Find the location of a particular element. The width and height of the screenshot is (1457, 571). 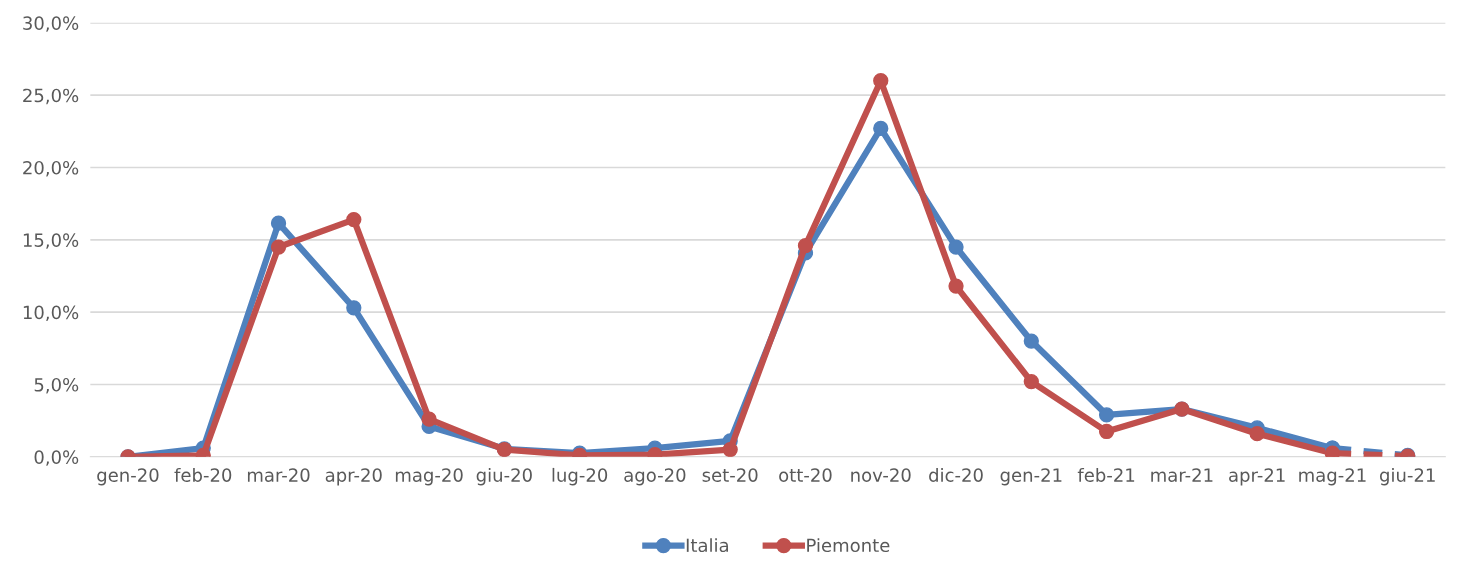

x-tick-label: mag-21 is located at coordinates (1332, 477).